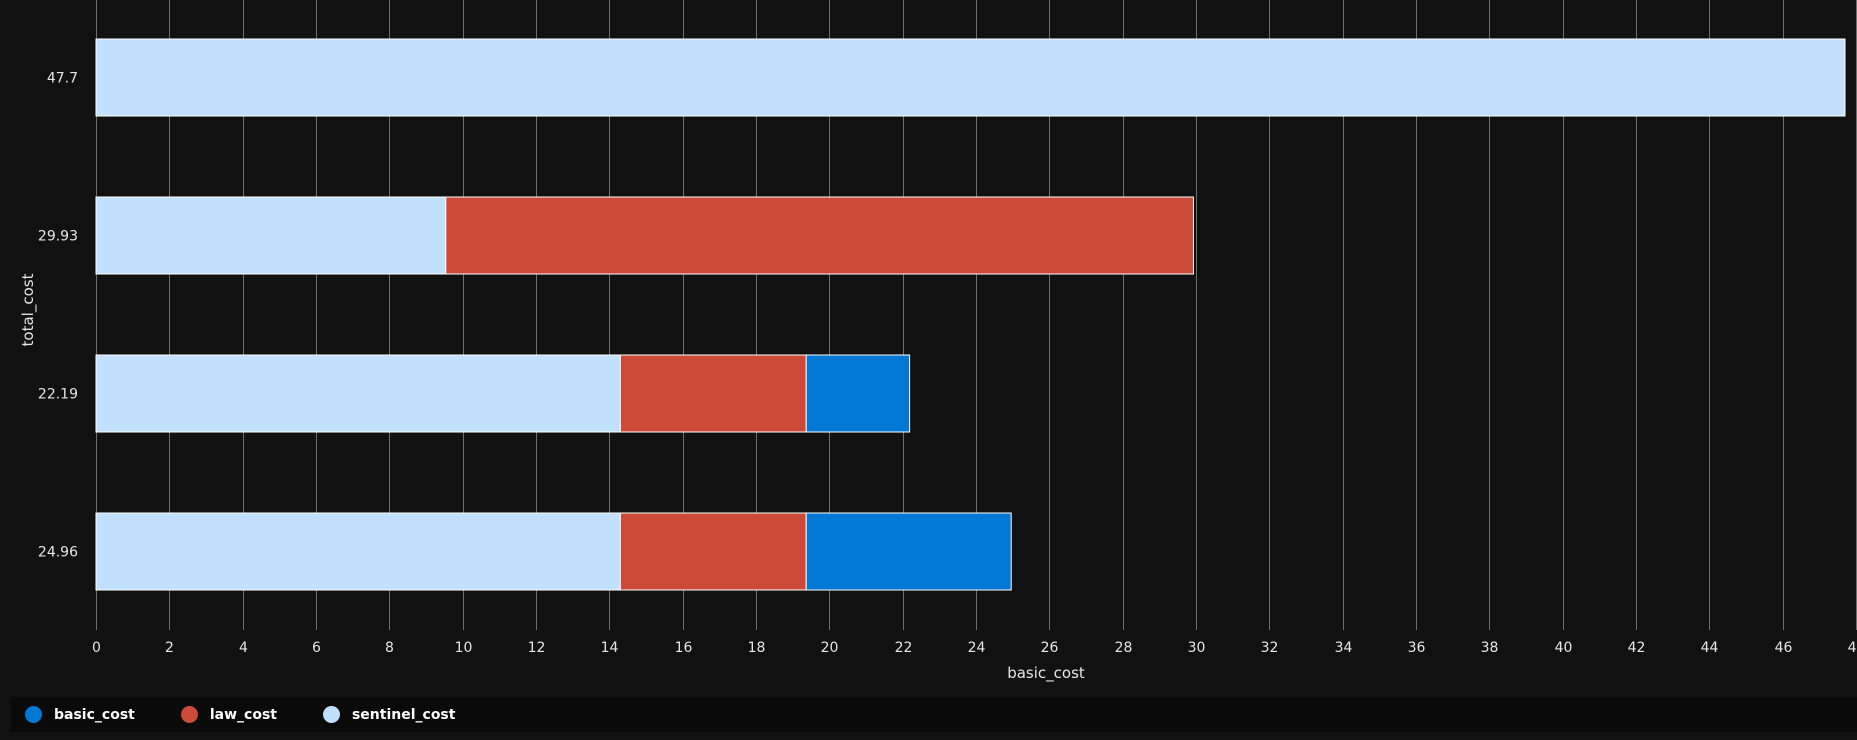  What do you see at coordinates (1124, 648) in the screenshot?
I see `x-tick-label: 28` at bounding box center [1124, 648].